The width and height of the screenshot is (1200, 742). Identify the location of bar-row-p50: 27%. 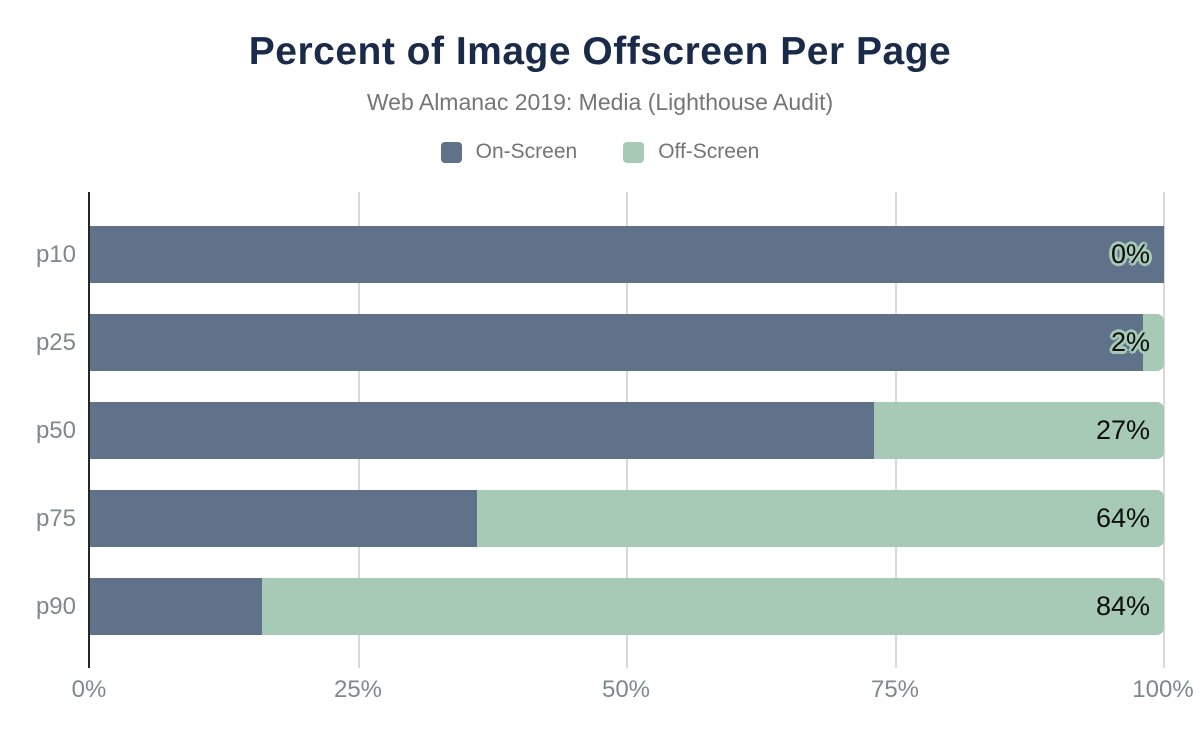
(627, 430).